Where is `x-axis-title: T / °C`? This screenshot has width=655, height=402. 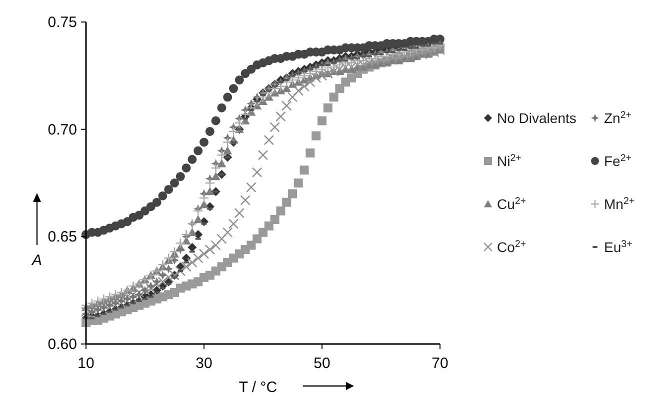
x-axis-title: T / °C is located at coordinates (258, 387).